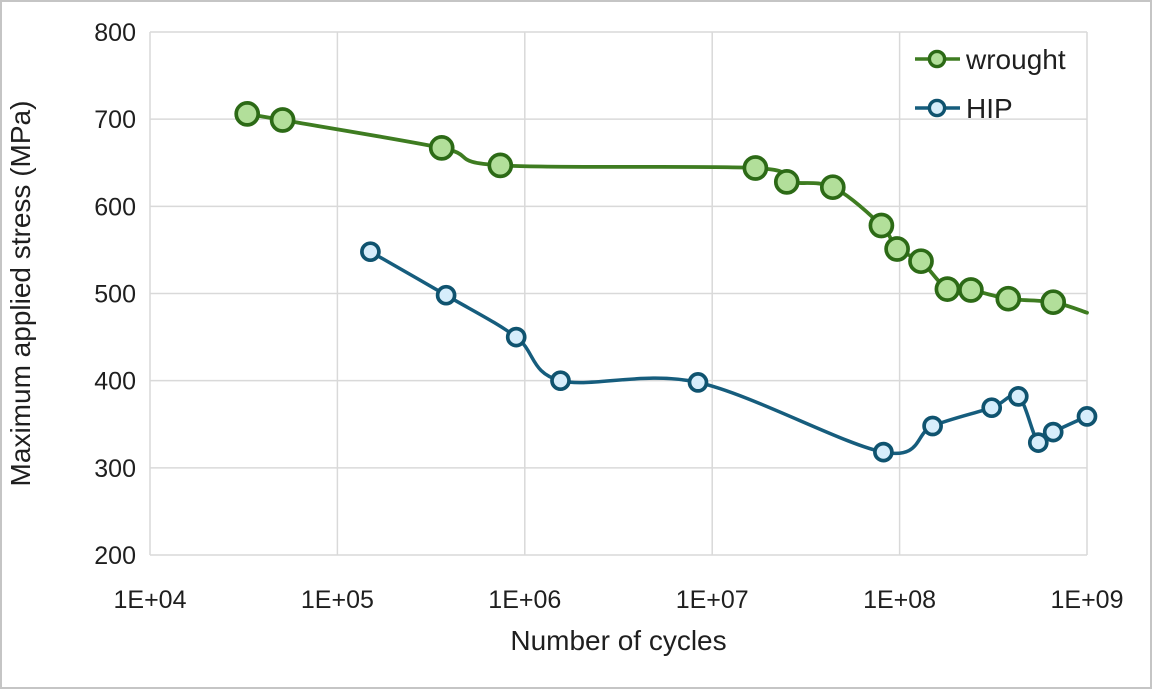  What do you see at coordinates (618, 640) in the screenshot?
I see `x-axis-title: Number of cycles` at bounding box center [618, 640].